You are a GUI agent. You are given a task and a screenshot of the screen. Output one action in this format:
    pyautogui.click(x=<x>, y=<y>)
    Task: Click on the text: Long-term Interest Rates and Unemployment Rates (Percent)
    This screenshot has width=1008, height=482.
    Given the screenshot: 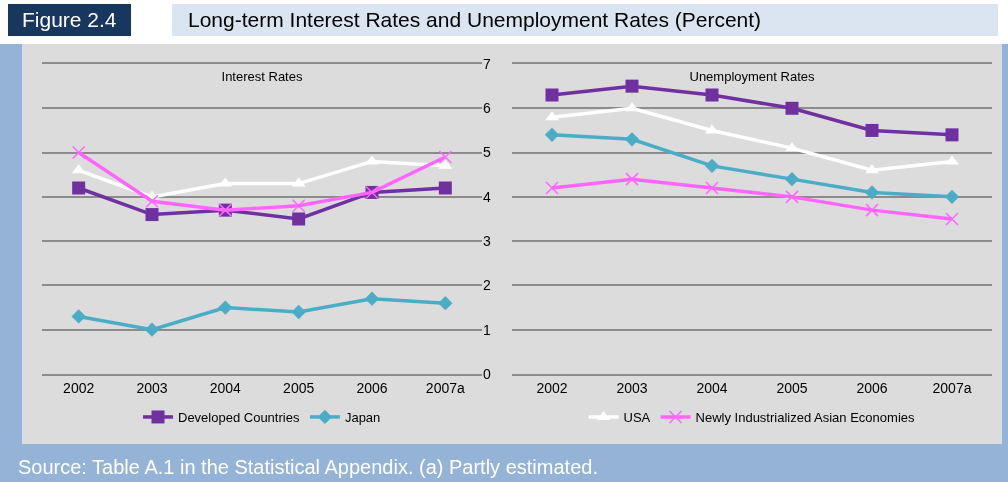 What is the action you would take?
    pyautogui.click(x=585, y=20)
    